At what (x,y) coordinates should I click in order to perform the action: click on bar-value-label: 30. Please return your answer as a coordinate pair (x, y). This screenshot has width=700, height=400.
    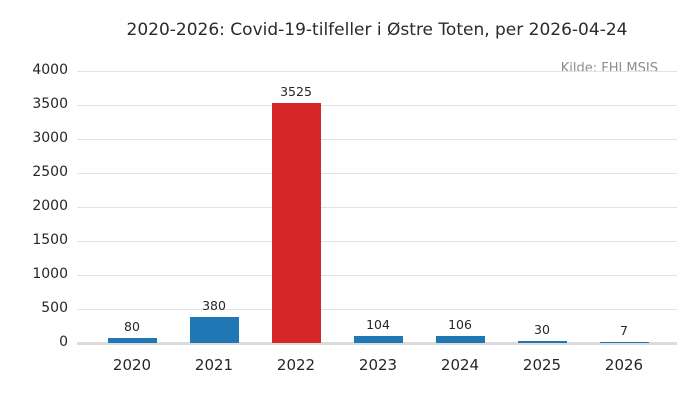
    Looking at the image, I should click on (542, 329).